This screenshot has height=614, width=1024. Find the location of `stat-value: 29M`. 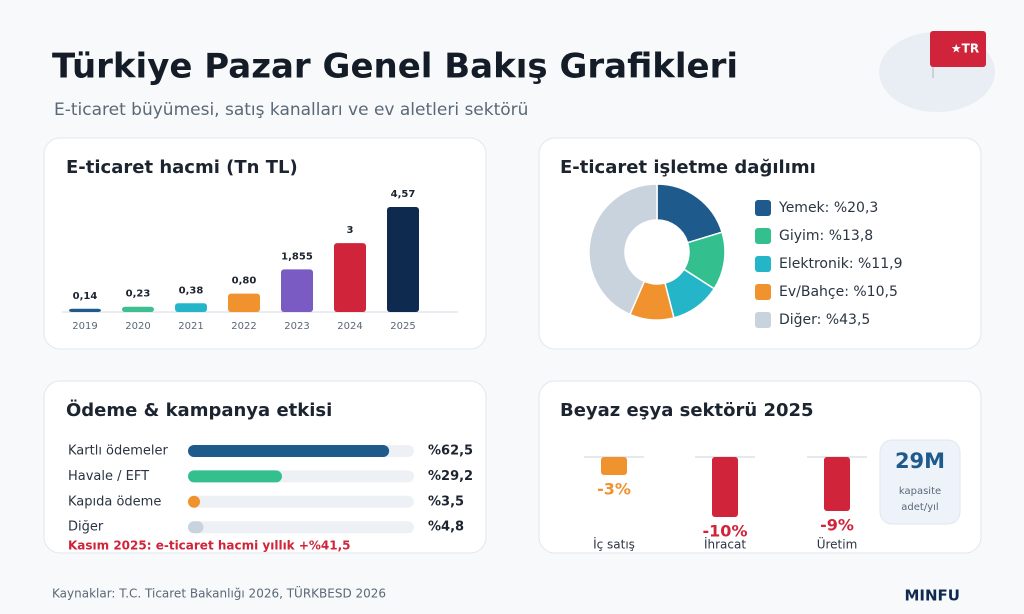

stat-value: 29M is located at coordinates (920, 461).